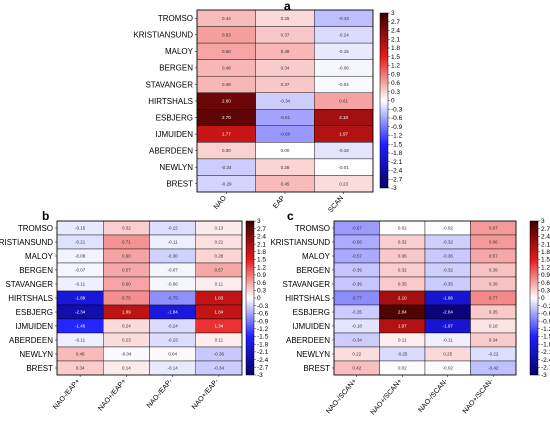 The width and height of the screenshot is (550, 422). I want to click on colorbar-tick-label: -0.3, so click(545, 306).